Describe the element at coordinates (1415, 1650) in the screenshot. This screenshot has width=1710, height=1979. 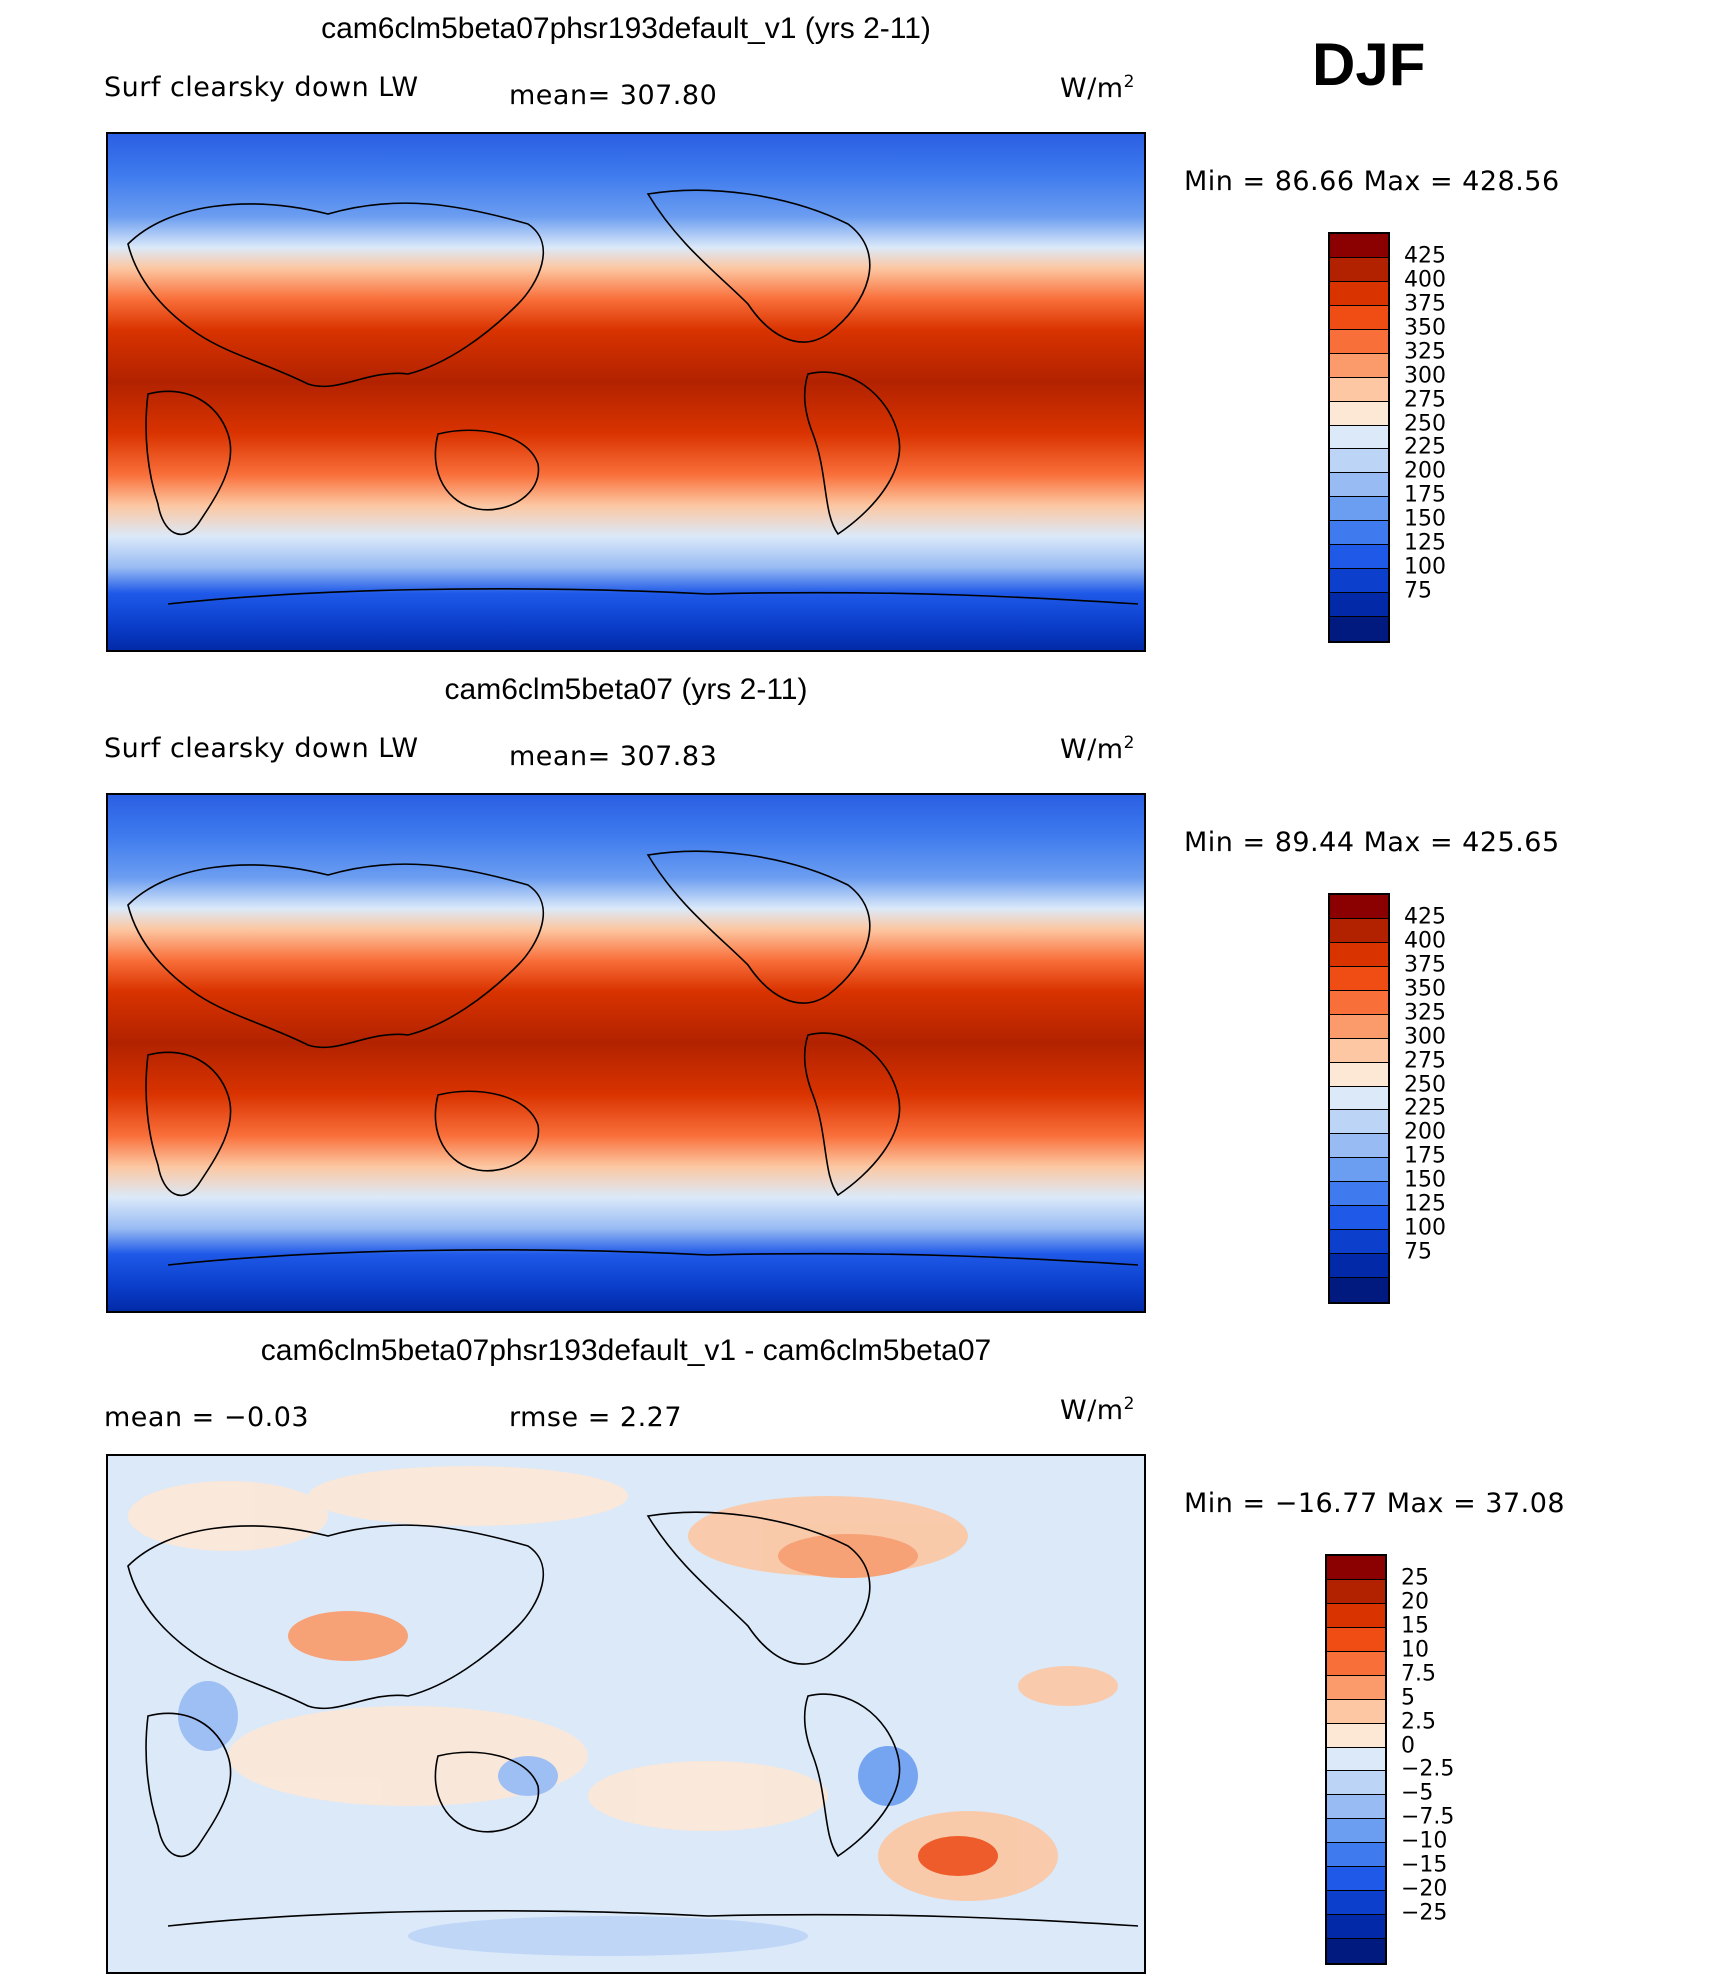
I see `colorbar-tick-label: 10` at that location.